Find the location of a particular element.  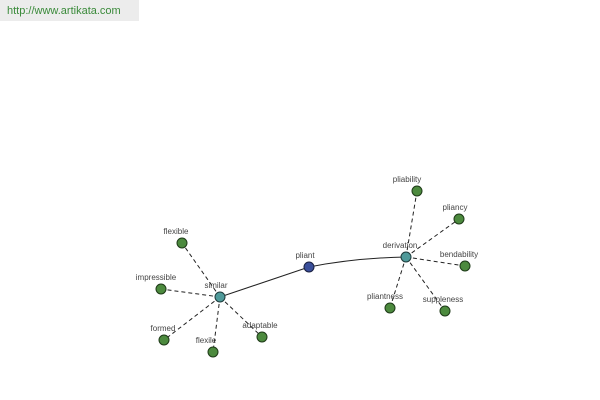

node-label: pliancy is located at coordinates (455, 207).